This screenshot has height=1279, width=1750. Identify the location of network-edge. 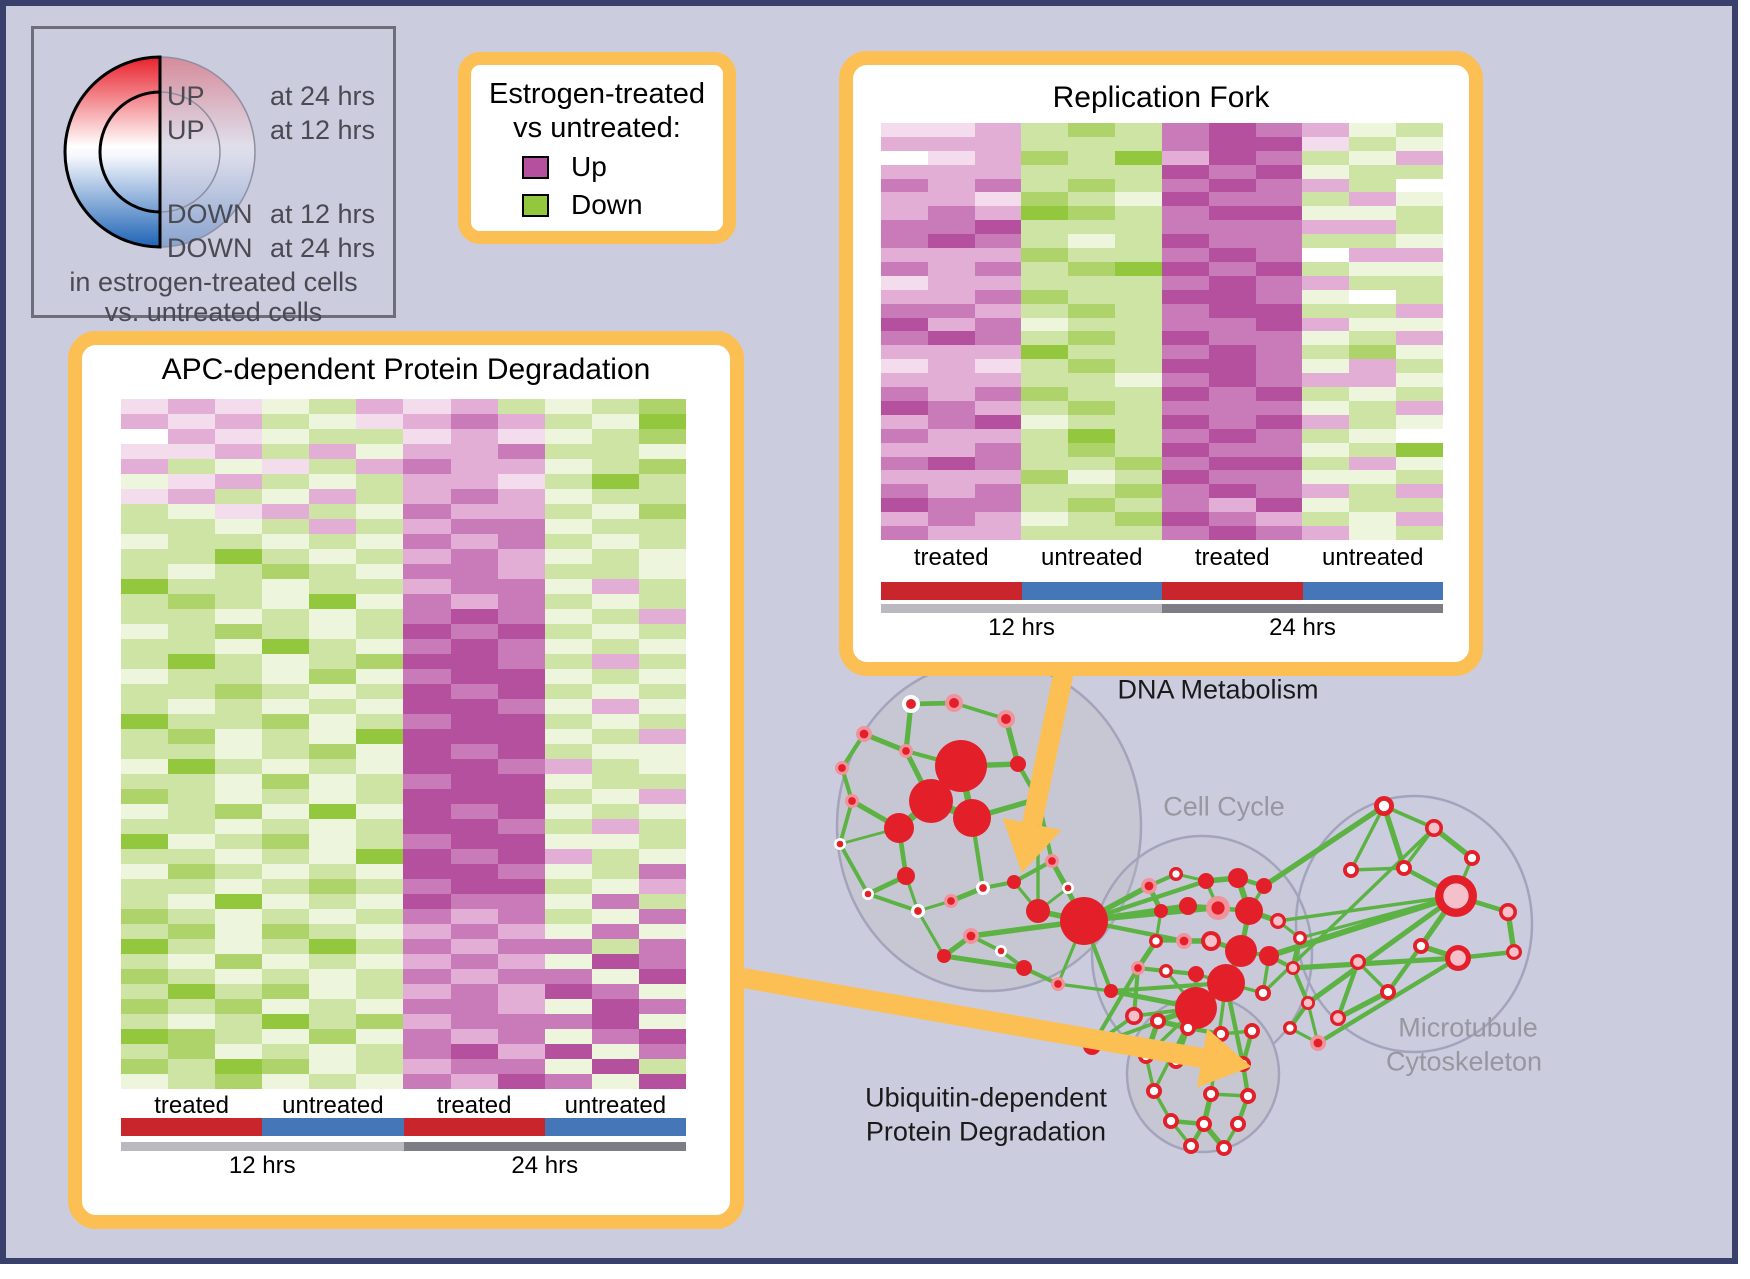
(1388, 1000).